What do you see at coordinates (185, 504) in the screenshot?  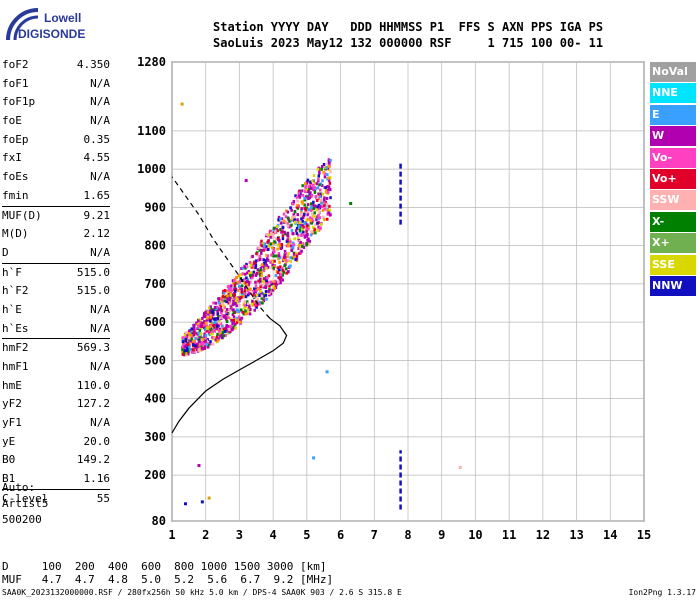 I see `isolated-echo-point` at bounding box center [185, 504].